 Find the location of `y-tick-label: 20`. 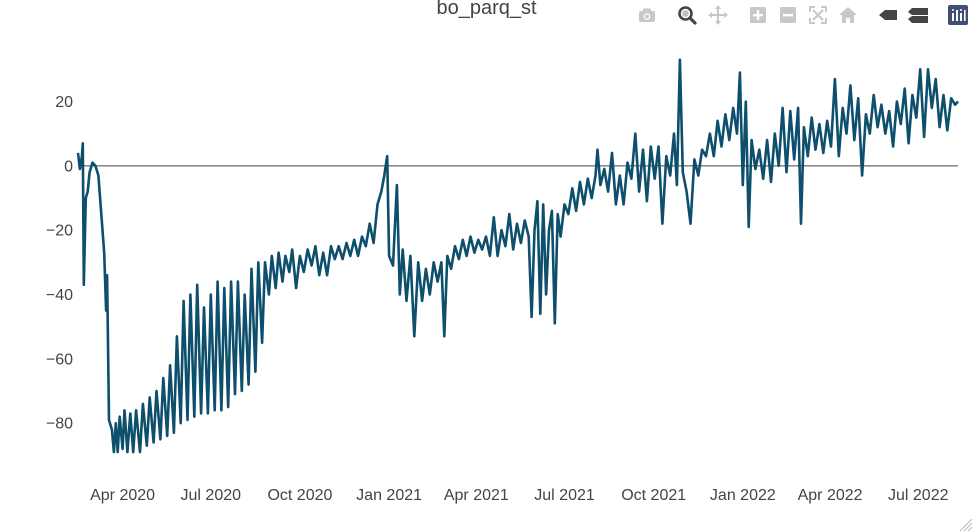

y-tick-label: 20 is located at coordinates (64, 102).